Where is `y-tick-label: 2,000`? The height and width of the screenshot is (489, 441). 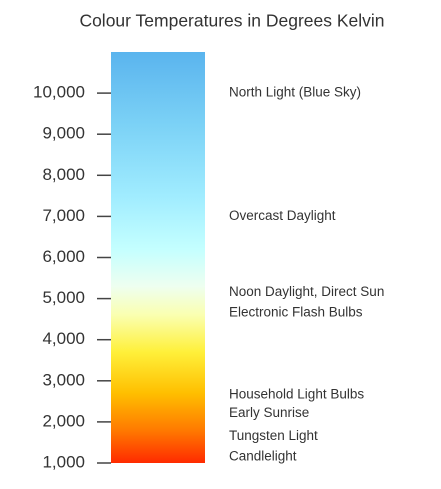 y-tick-label: 2,000 is located at coordinates (63, 420).